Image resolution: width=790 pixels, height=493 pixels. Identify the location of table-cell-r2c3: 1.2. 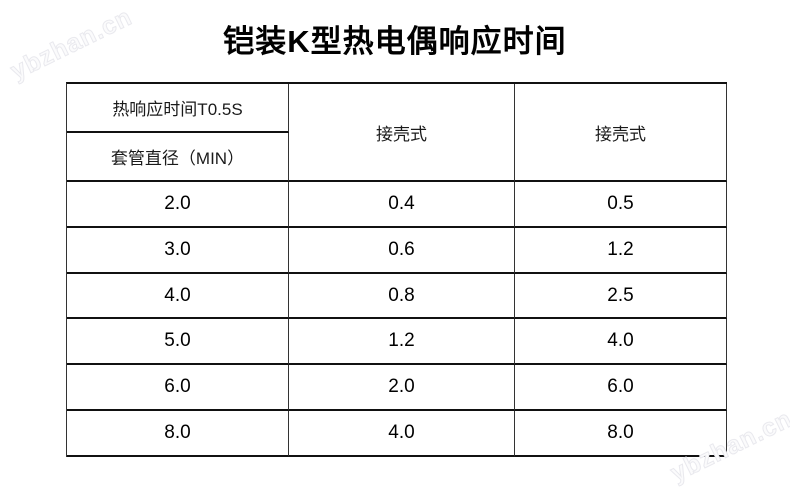
(621, 250).